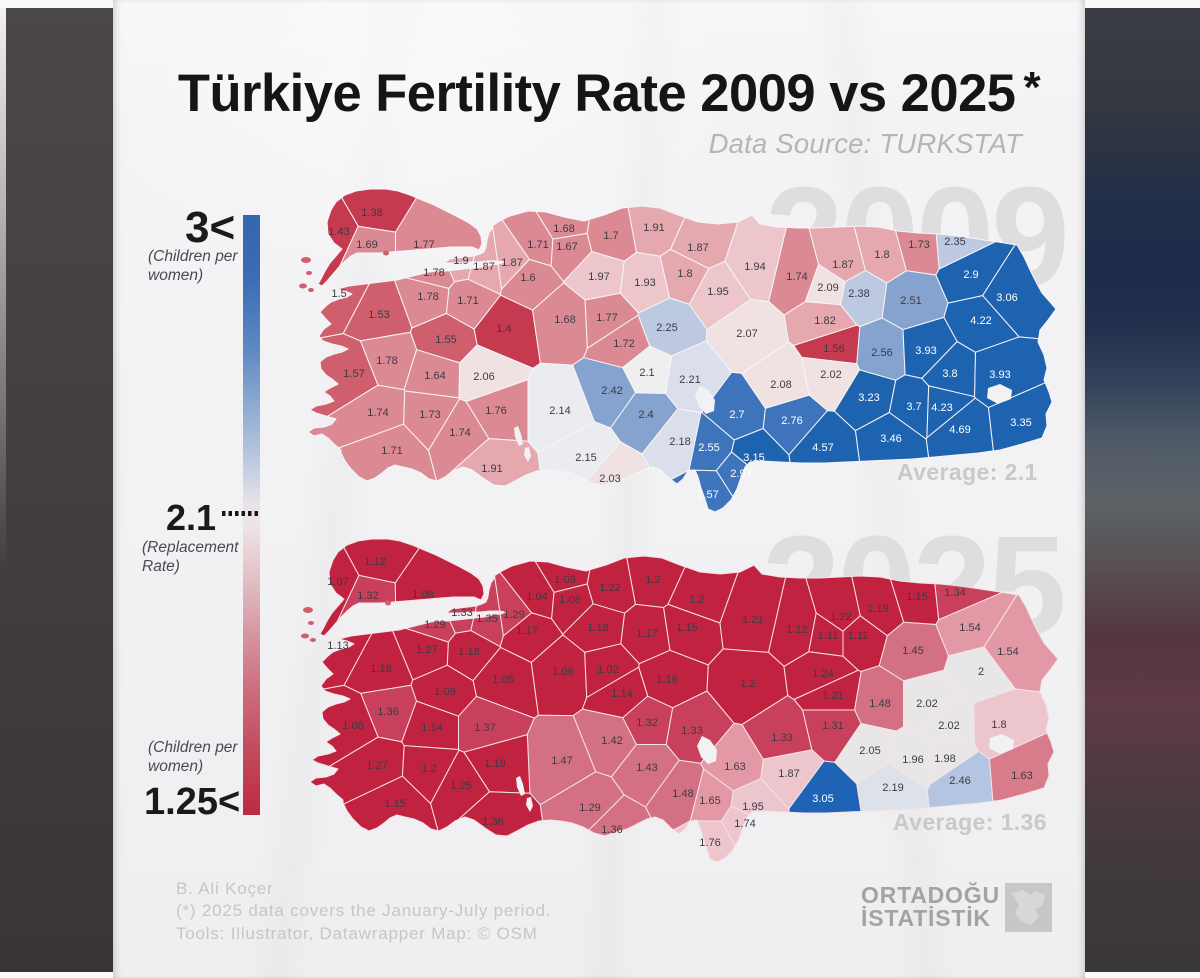 The image size is (1200, 978). What do you see at coordinates (689, 380) in the screenshot?
I see `svg-text: 2.21` at bounding box center [689, 380].